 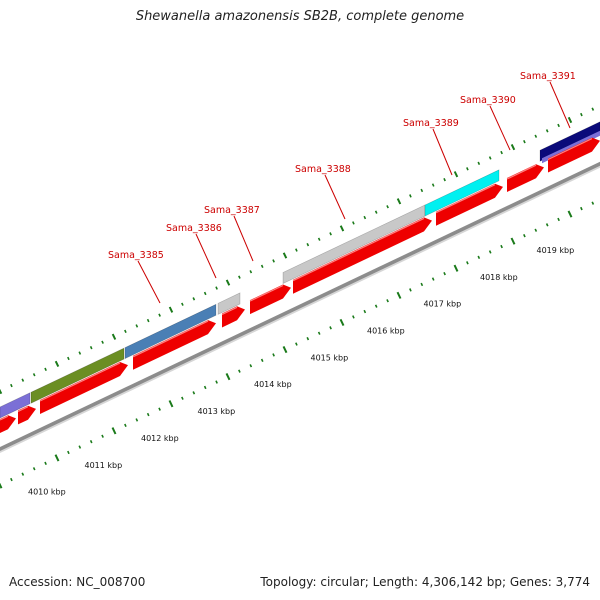 I want to click on kbp-label-6: 4015 kbp, so click(x=330, y=357).